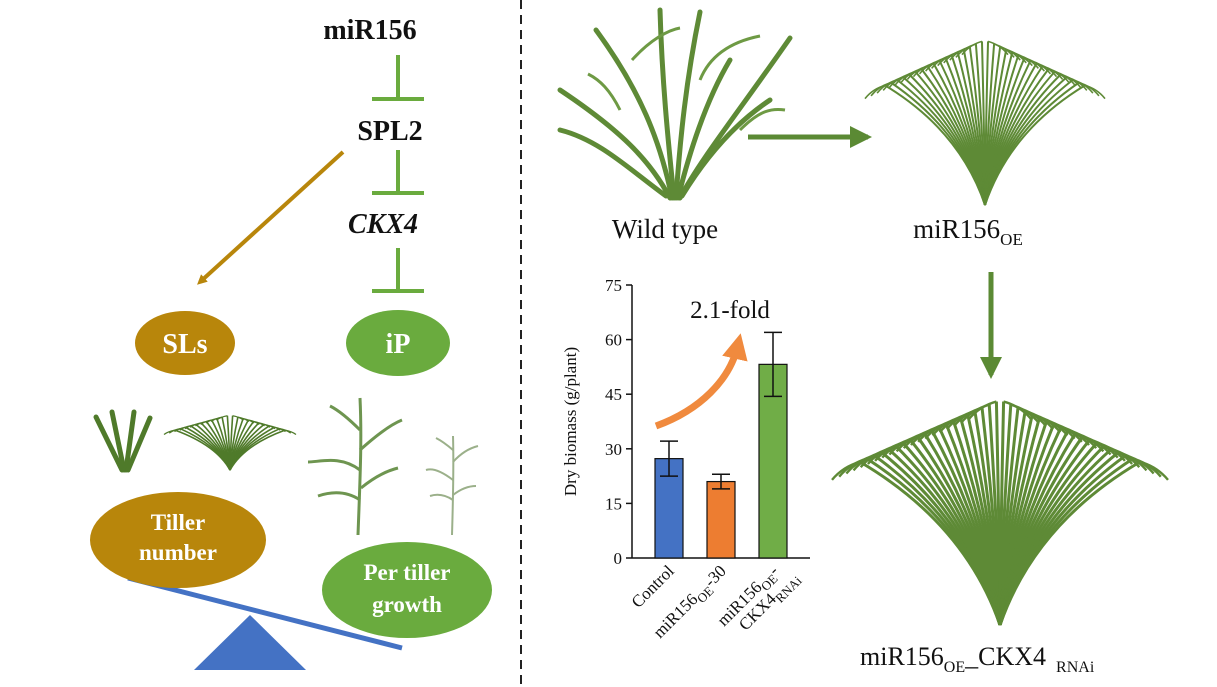 This screenshot has height=687, width=1217. I want to click on seesaw-fulcrum, so click(250, 642).